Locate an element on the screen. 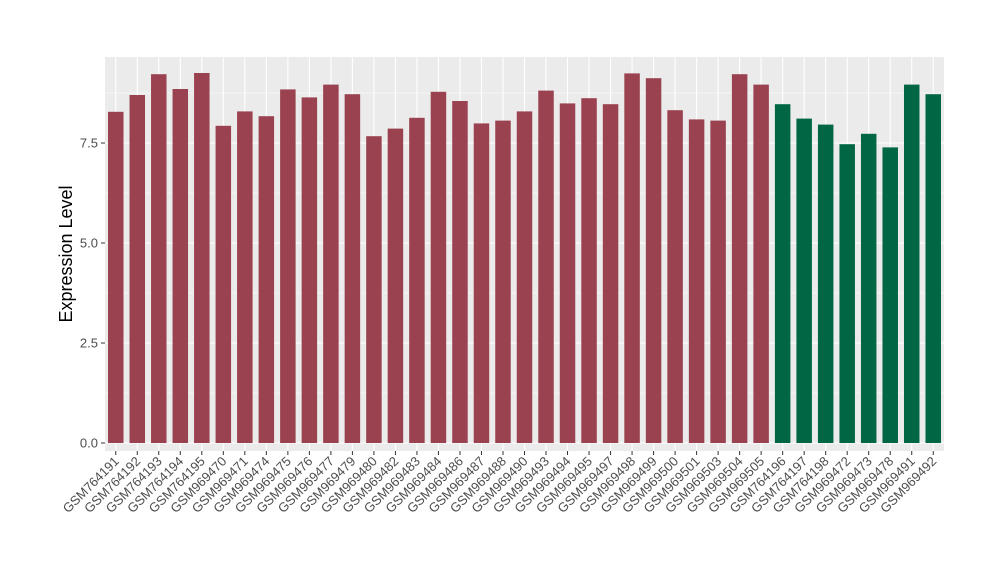 The width and height of the screenshot is (1000, 585). bar-GSM969500 is located at coordinates (675, 276).